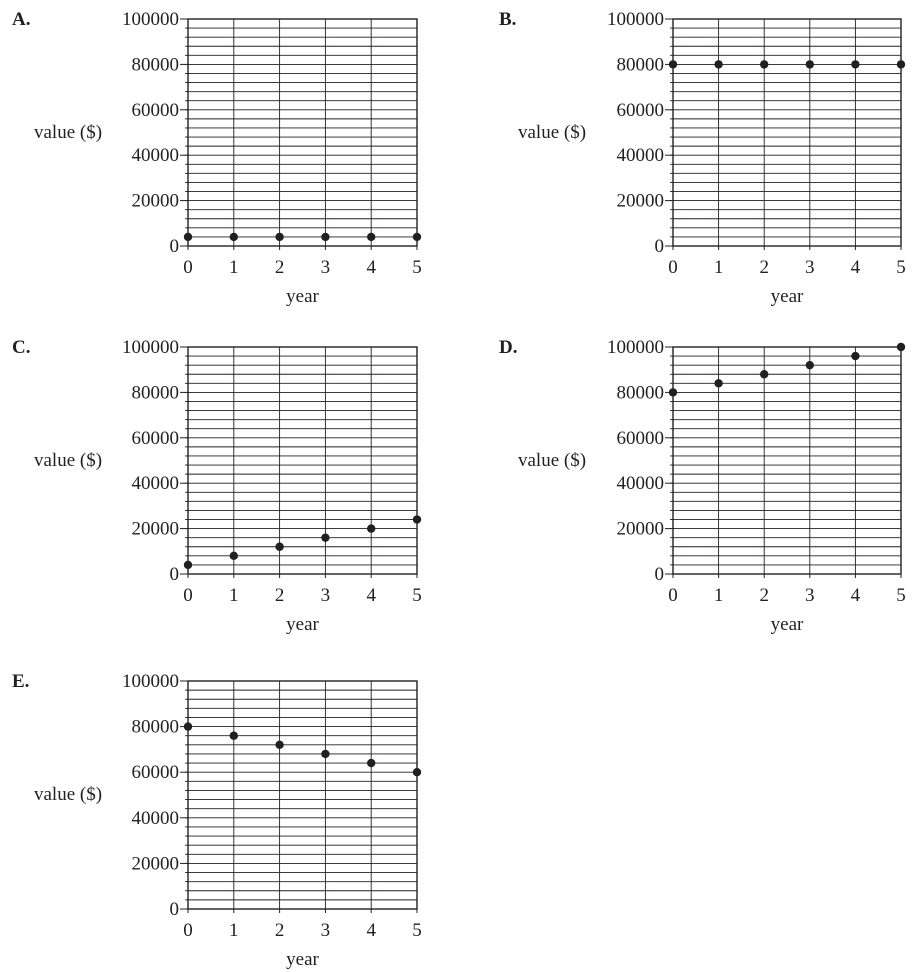 Image resolution: width=913 pixels, height=972 pixels. What do you see at coordinates (507, 19) in the screenshot?
I see `panel-label: B.` at bounding box center [507, 19].